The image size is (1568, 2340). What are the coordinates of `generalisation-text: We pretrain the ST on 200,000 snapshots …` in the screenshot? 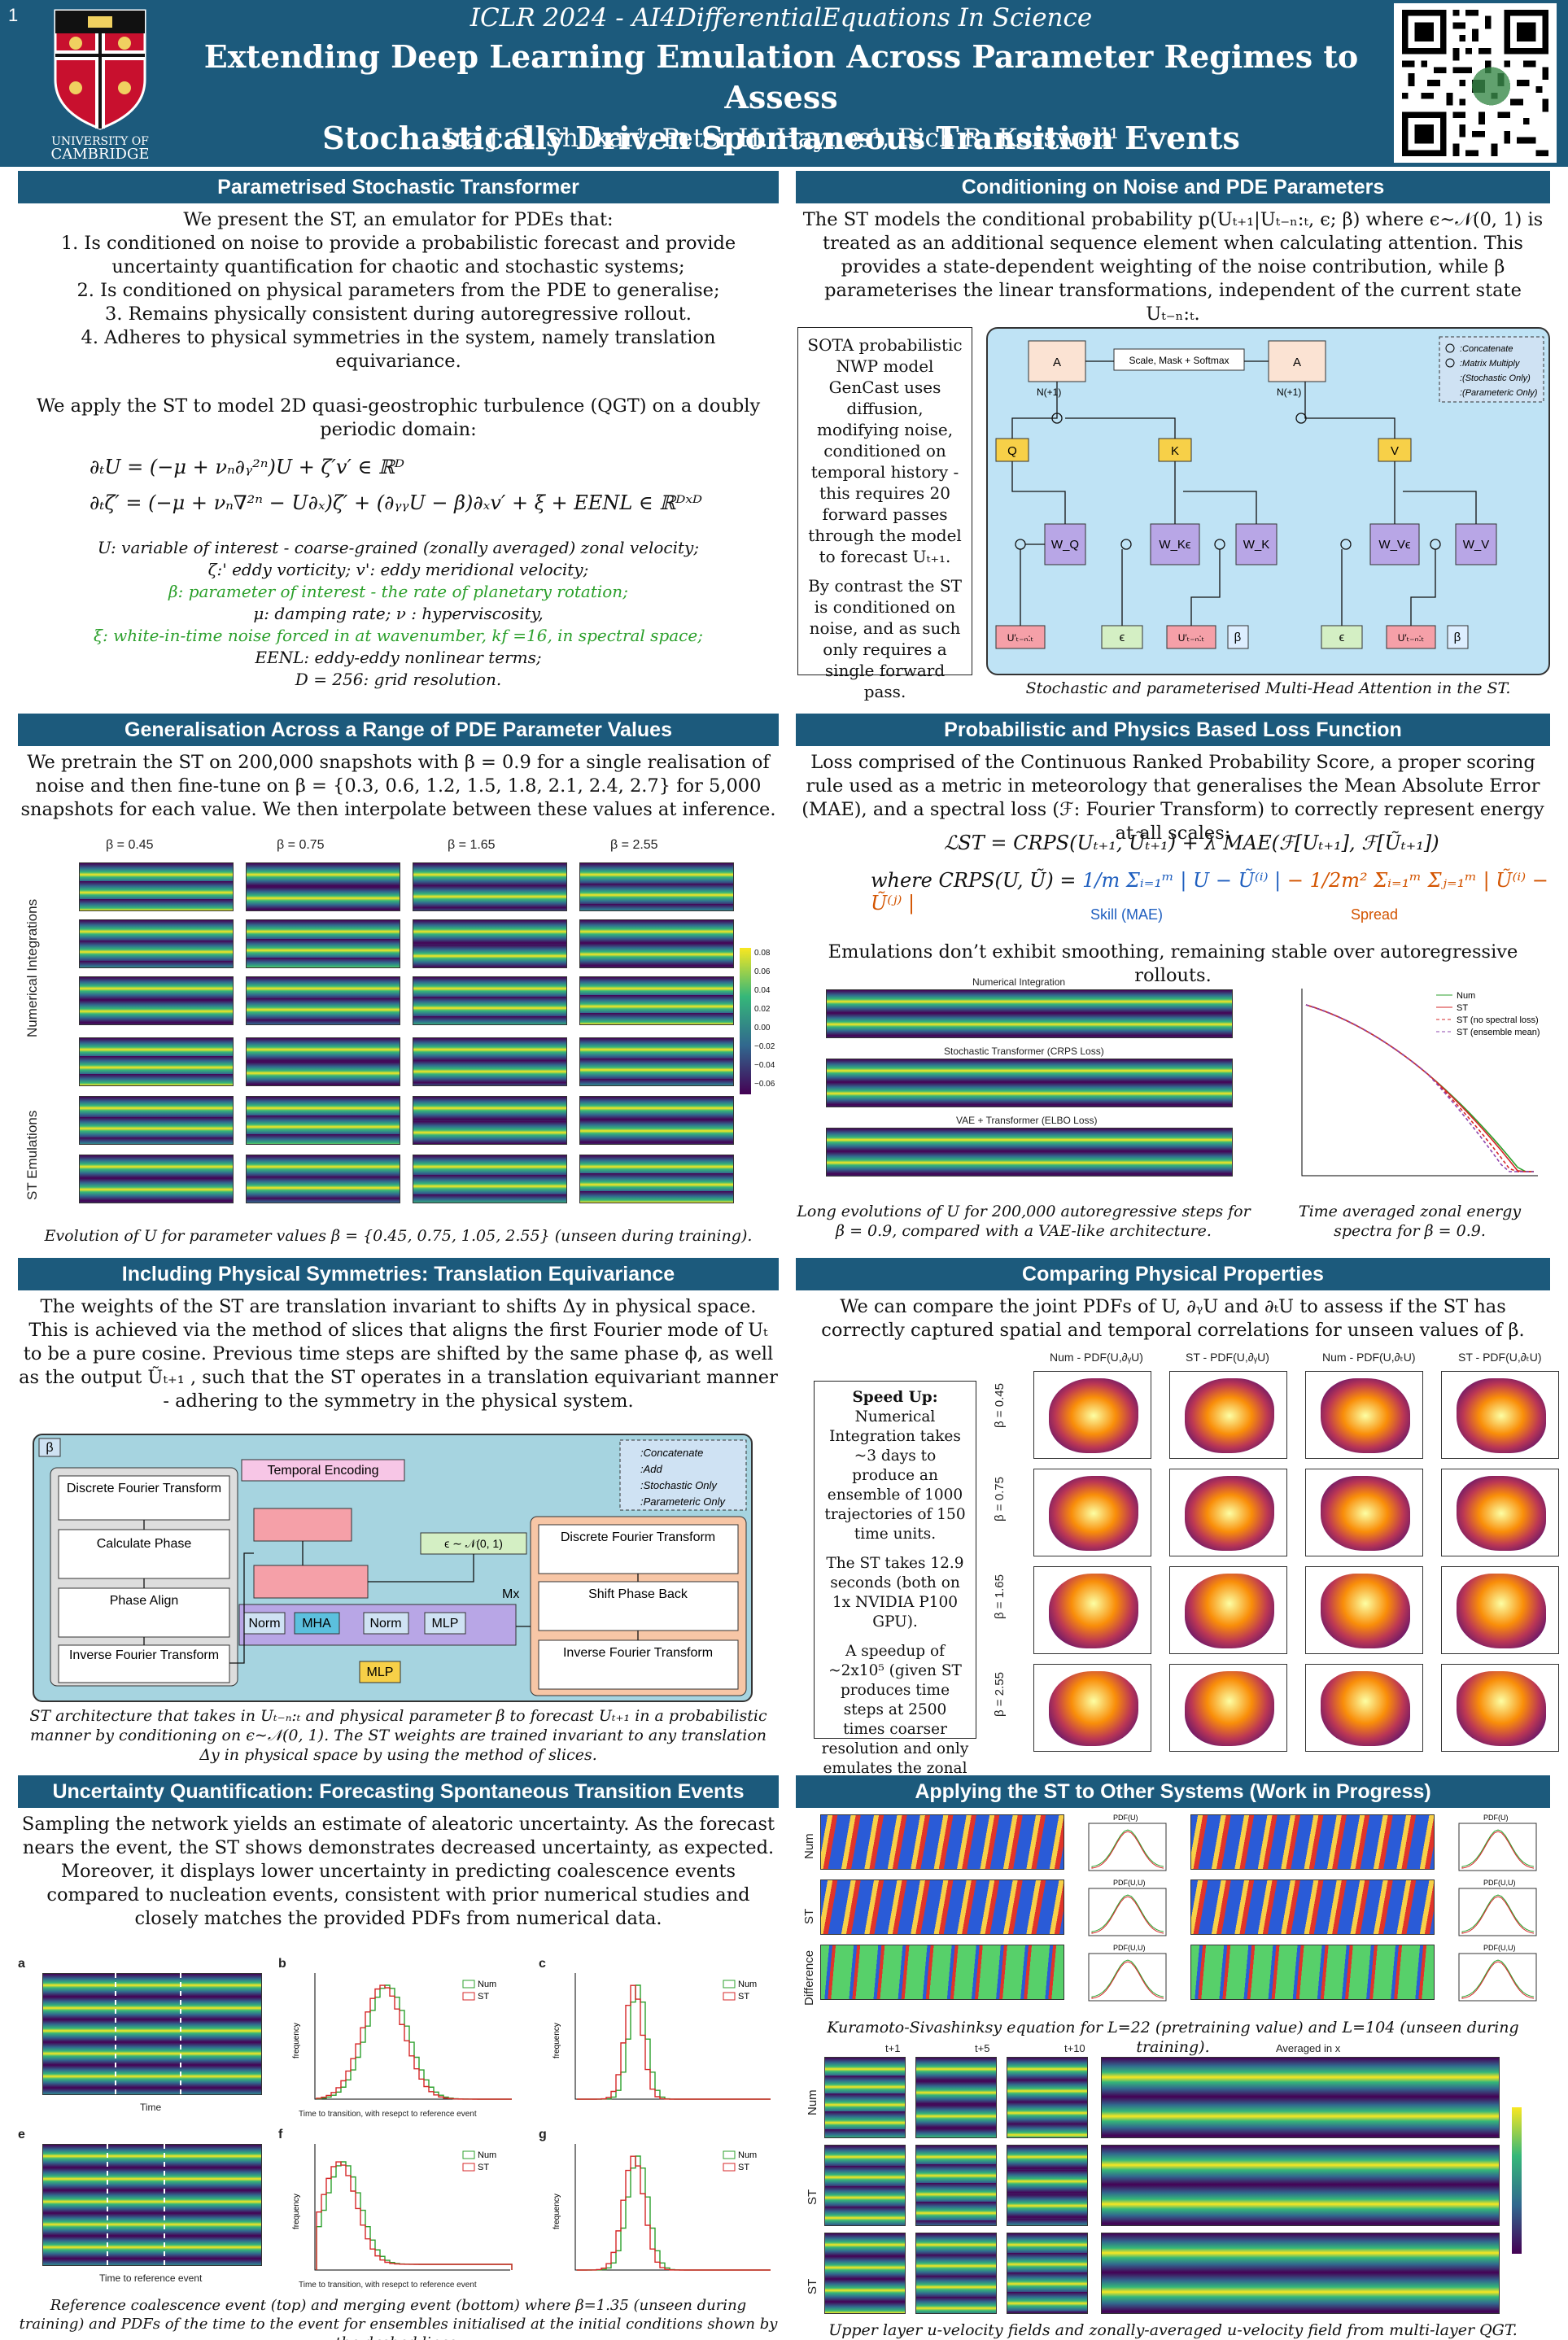 It's located at (398, 786).